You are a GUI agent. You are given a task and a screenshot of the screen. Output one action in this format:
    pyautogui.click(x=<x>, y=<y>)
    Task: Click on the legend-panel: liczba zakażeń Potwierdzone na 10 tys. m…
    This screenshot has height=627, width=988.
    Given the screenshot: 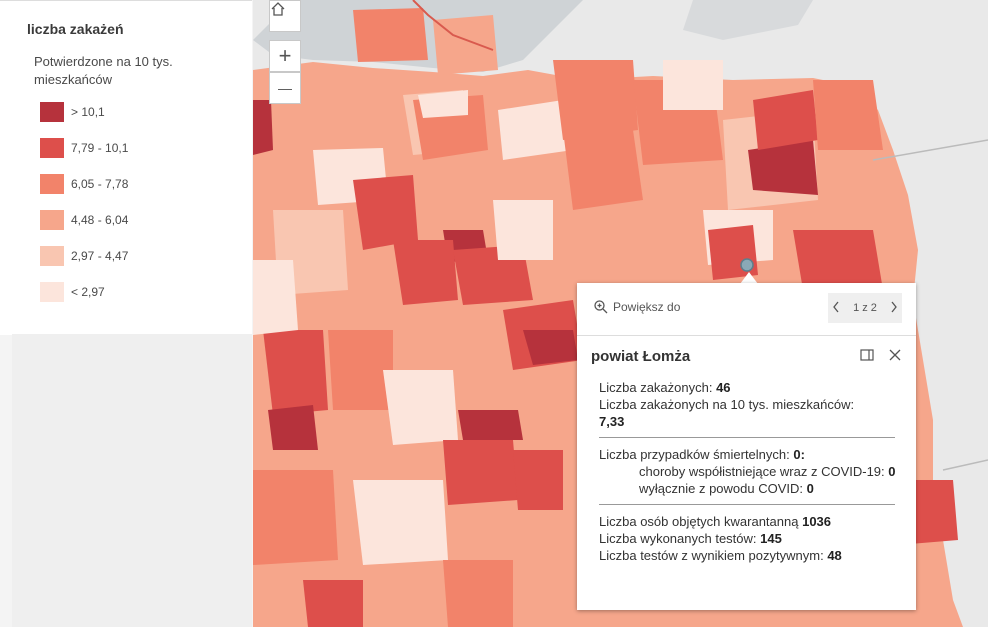 What is the action you would take?
    pyautogui.click(x=126, y=167)
    